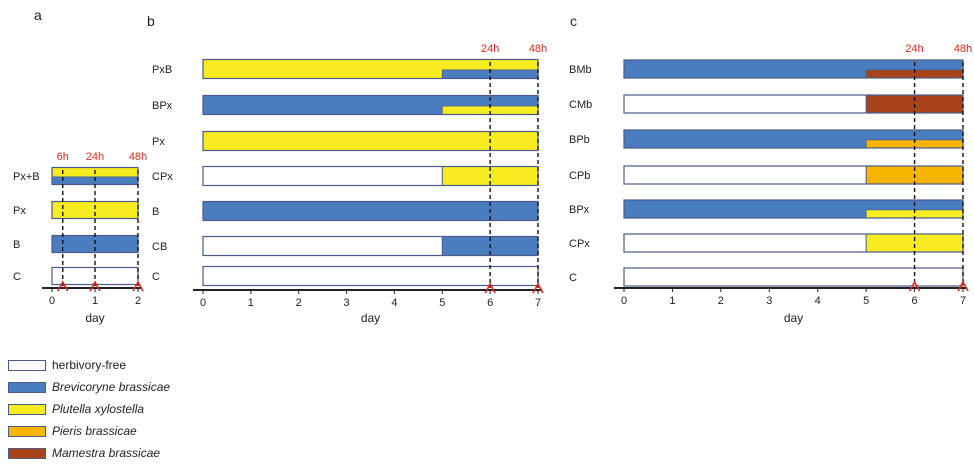 This screenshot has width=974, height=466. Describe the element at coordinates (162, 70) in the screenshot. I see `row-label: PxB` at that location.